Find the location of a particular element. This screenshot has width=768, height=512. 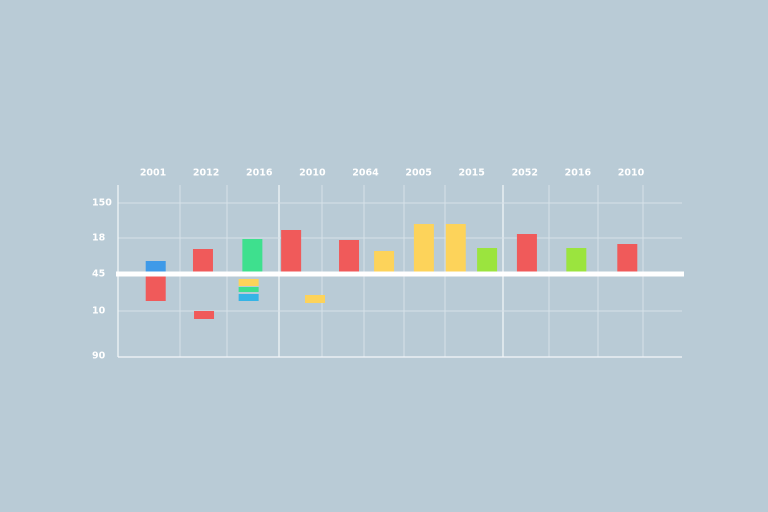

y-tick-label: 10 is located at coordinates (99, 311).